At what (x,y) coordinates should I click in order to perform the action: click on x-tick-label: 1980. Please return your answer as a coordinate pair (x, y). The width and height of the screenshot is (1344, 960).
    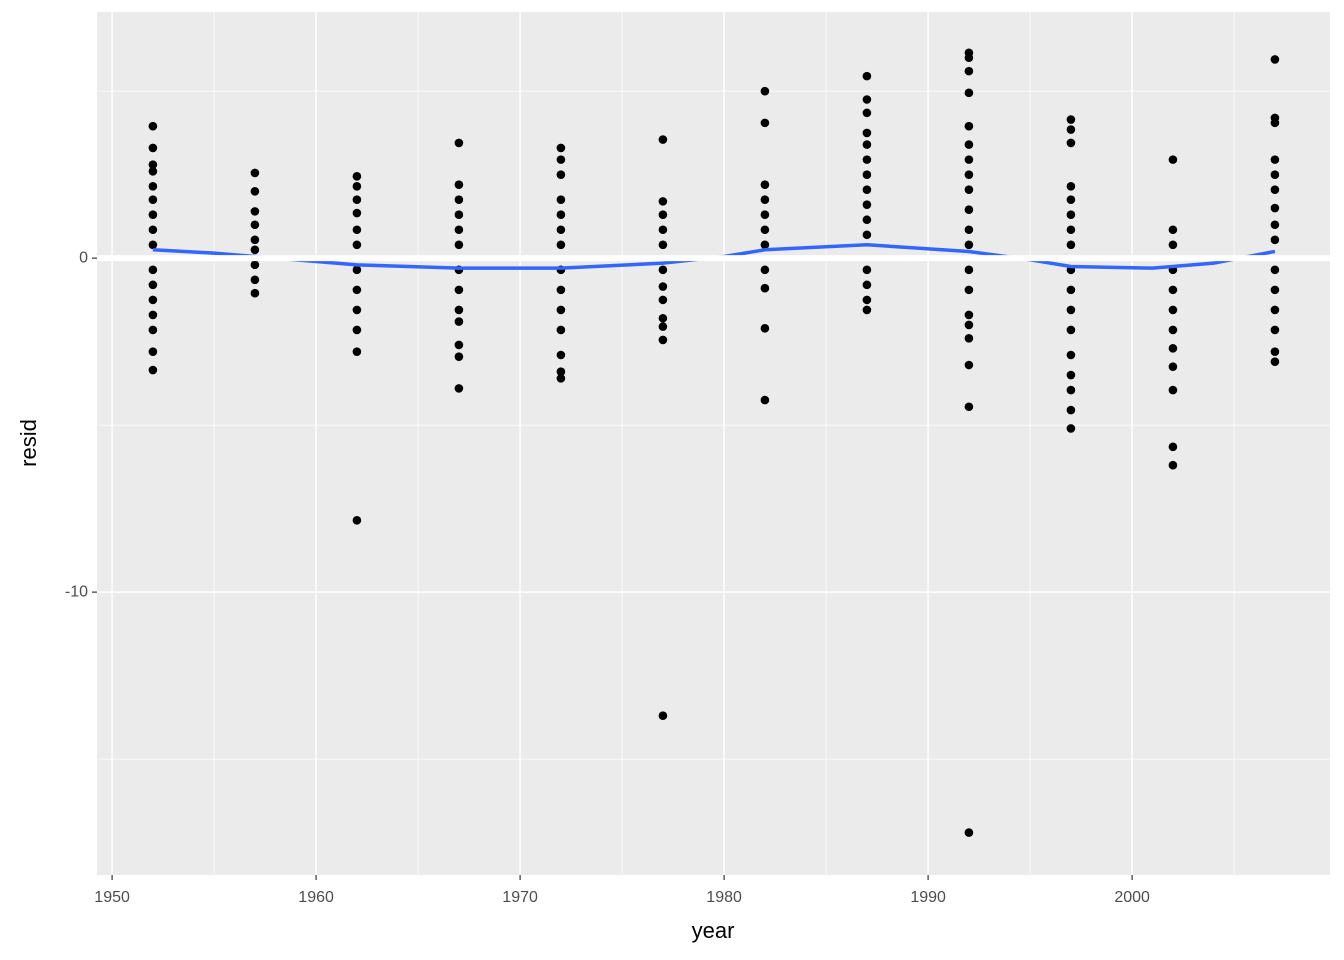
    Looking at the image, I should click on (724, 897).